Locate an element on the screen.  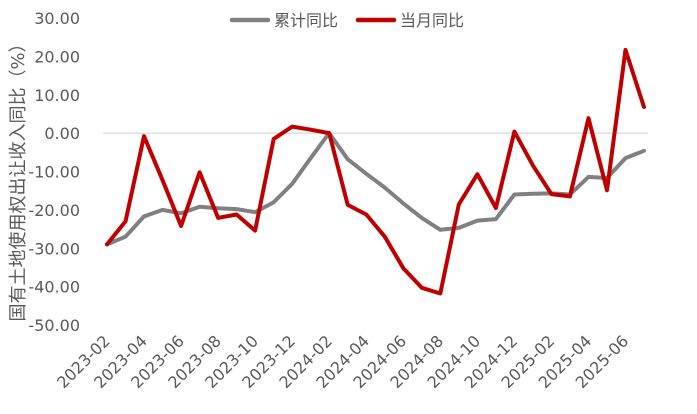
legend-item: 当月同比 is located at coordinates (409, 20).